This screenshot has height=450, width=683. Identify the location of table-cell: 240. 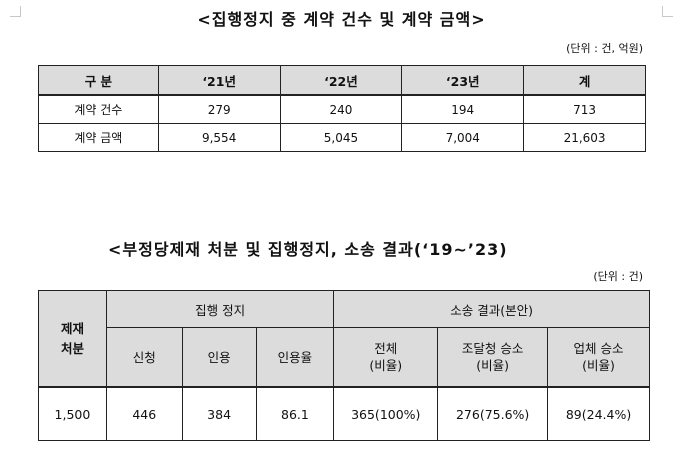
(341, 109).